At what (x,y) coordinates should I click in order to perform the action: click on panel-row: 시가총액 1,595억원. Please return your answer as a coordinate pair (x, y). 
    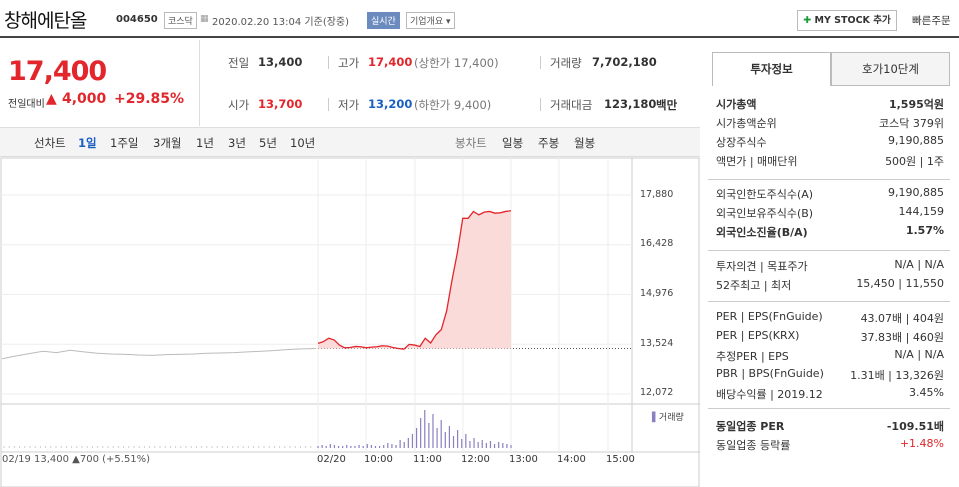
    Looking at the image, I should click on (830, 104).